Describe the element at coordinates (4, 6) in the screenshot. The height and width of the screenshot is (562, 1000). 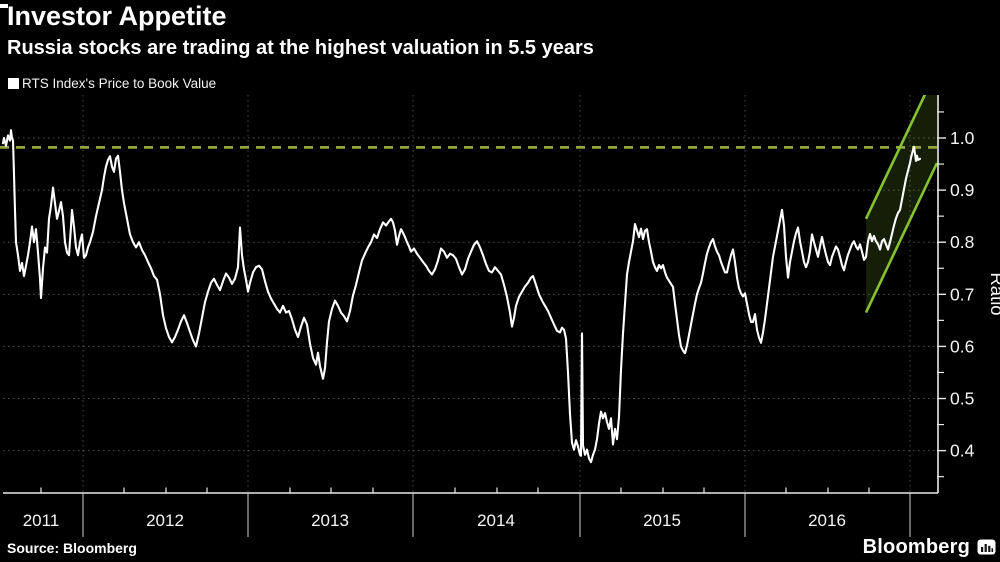
I see `top-edge-mark` at that location.